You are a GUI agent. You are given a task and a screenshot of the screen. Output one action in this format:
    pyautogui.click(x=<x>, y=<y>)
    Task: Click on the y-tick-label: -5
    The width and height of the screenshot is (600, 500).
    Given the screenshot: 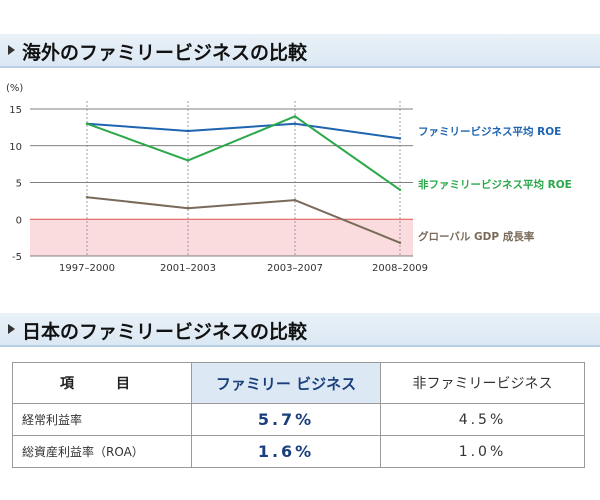 What is the action you would take?
    pyautogui.click(x=17, y=257)
    